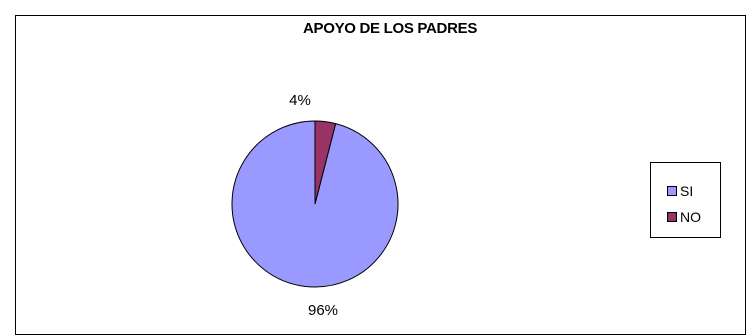 The width and height of the screenshot is (752, 335). I want to click on pie-slice-no, so click(325, 162).